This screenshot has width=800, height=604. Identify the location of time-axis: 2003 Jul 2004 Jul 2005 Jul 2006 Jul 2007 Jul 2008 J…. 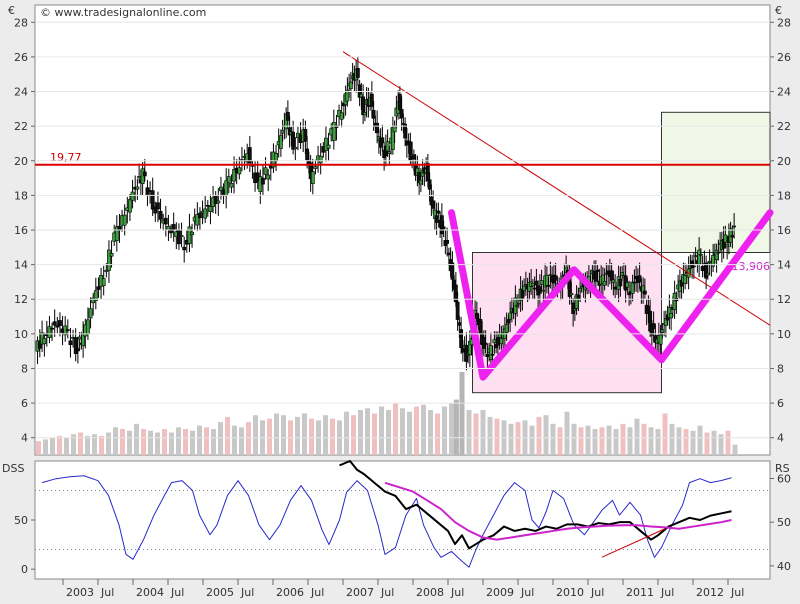
(403, 589).